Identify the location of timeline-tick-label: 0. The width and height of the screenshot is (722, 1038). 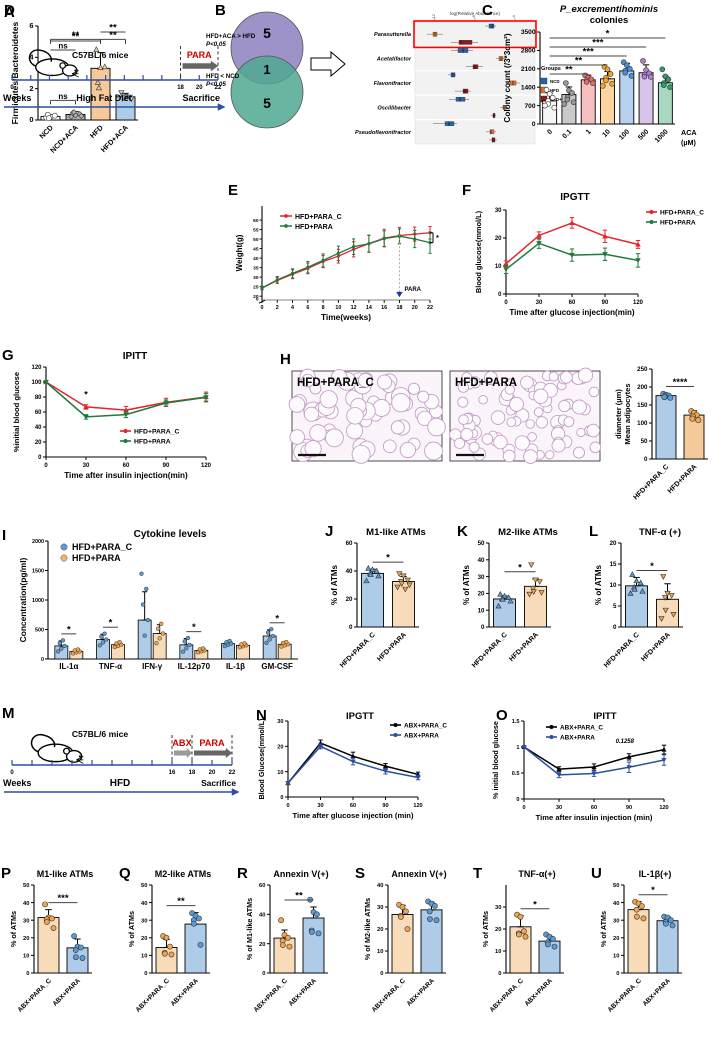
(12, 773).